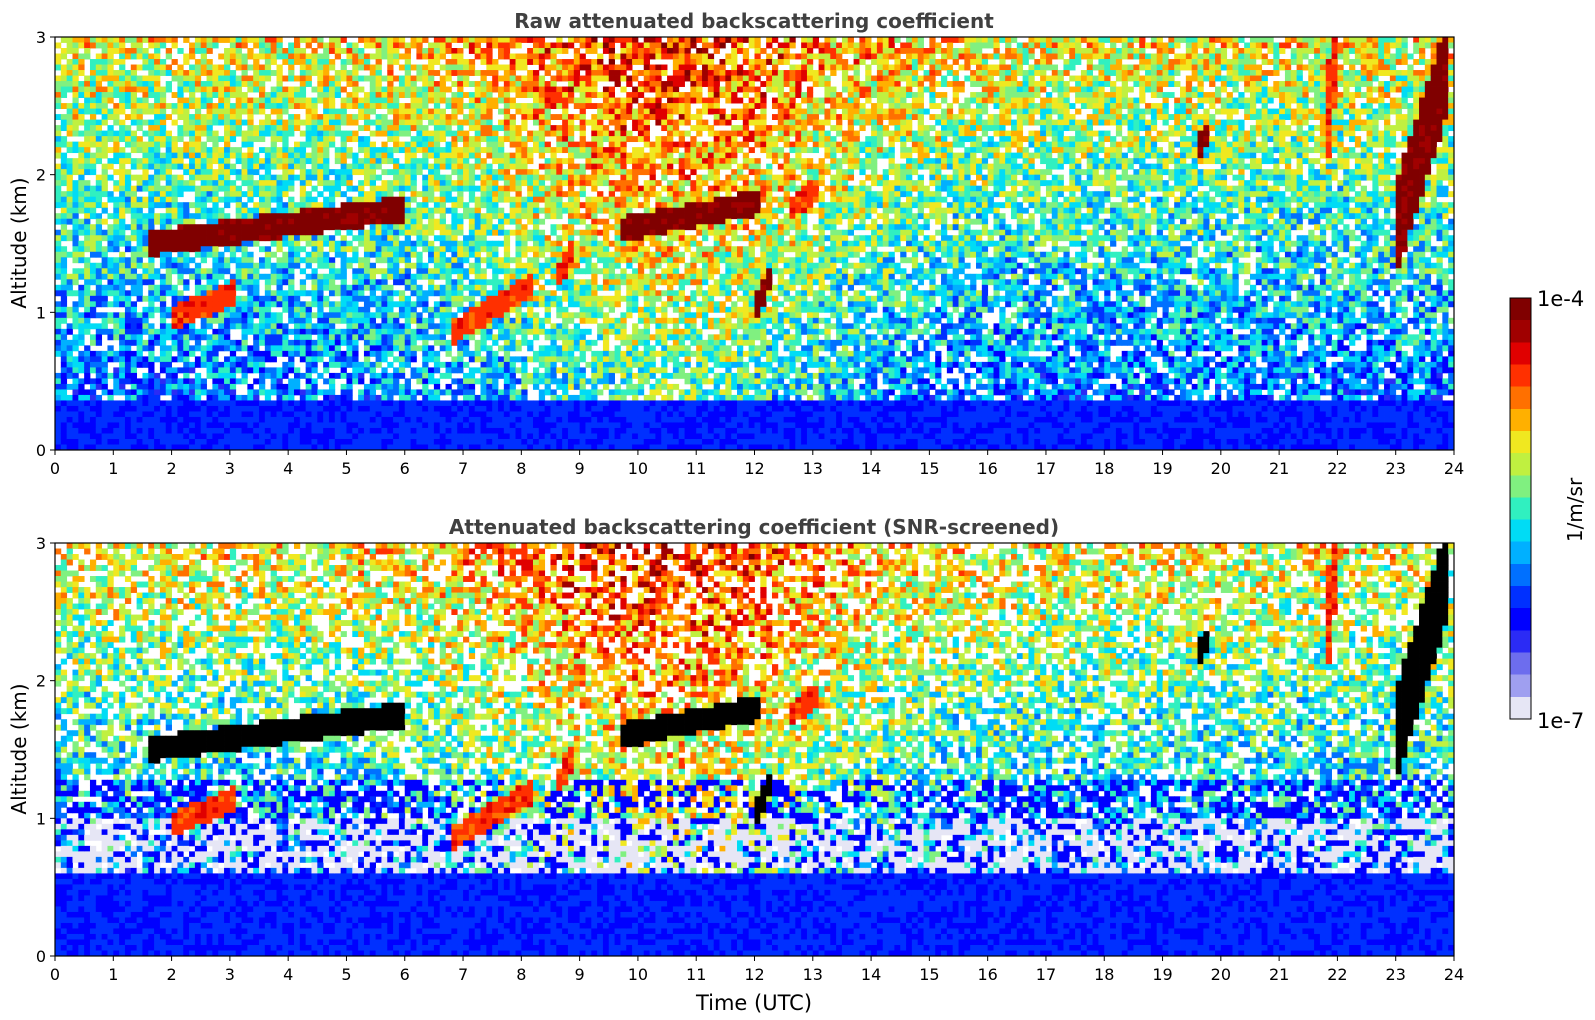 This screenshot has height=1020, width=1595. I want to click on colorbar-unit-label: 1/m/sr, so click(1575, 509).